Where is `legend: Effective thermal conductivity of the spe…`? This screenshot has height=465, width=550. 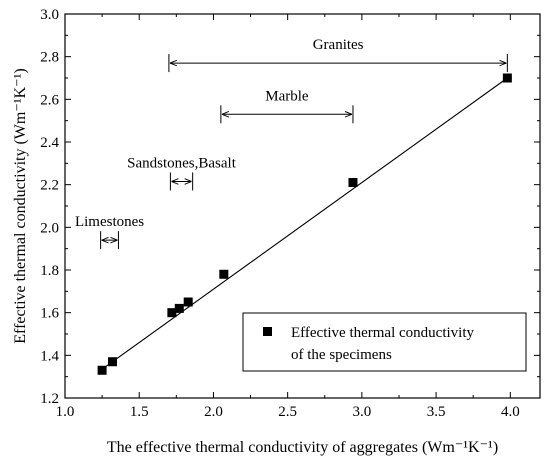 legend: Effective thermal conductivity of the spe… is located at coordinates (384, 342).